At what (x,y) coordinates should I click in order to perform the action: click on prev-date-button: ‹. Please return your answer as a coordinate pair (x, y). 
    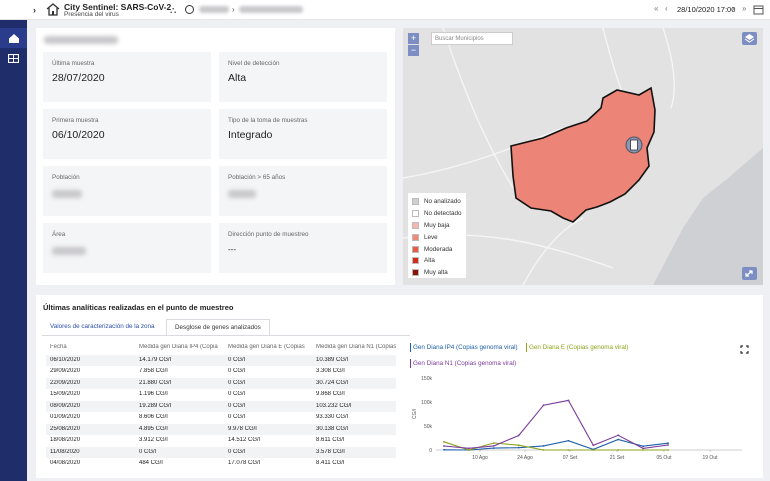
    Looking at the image, I should click on (666, 8).